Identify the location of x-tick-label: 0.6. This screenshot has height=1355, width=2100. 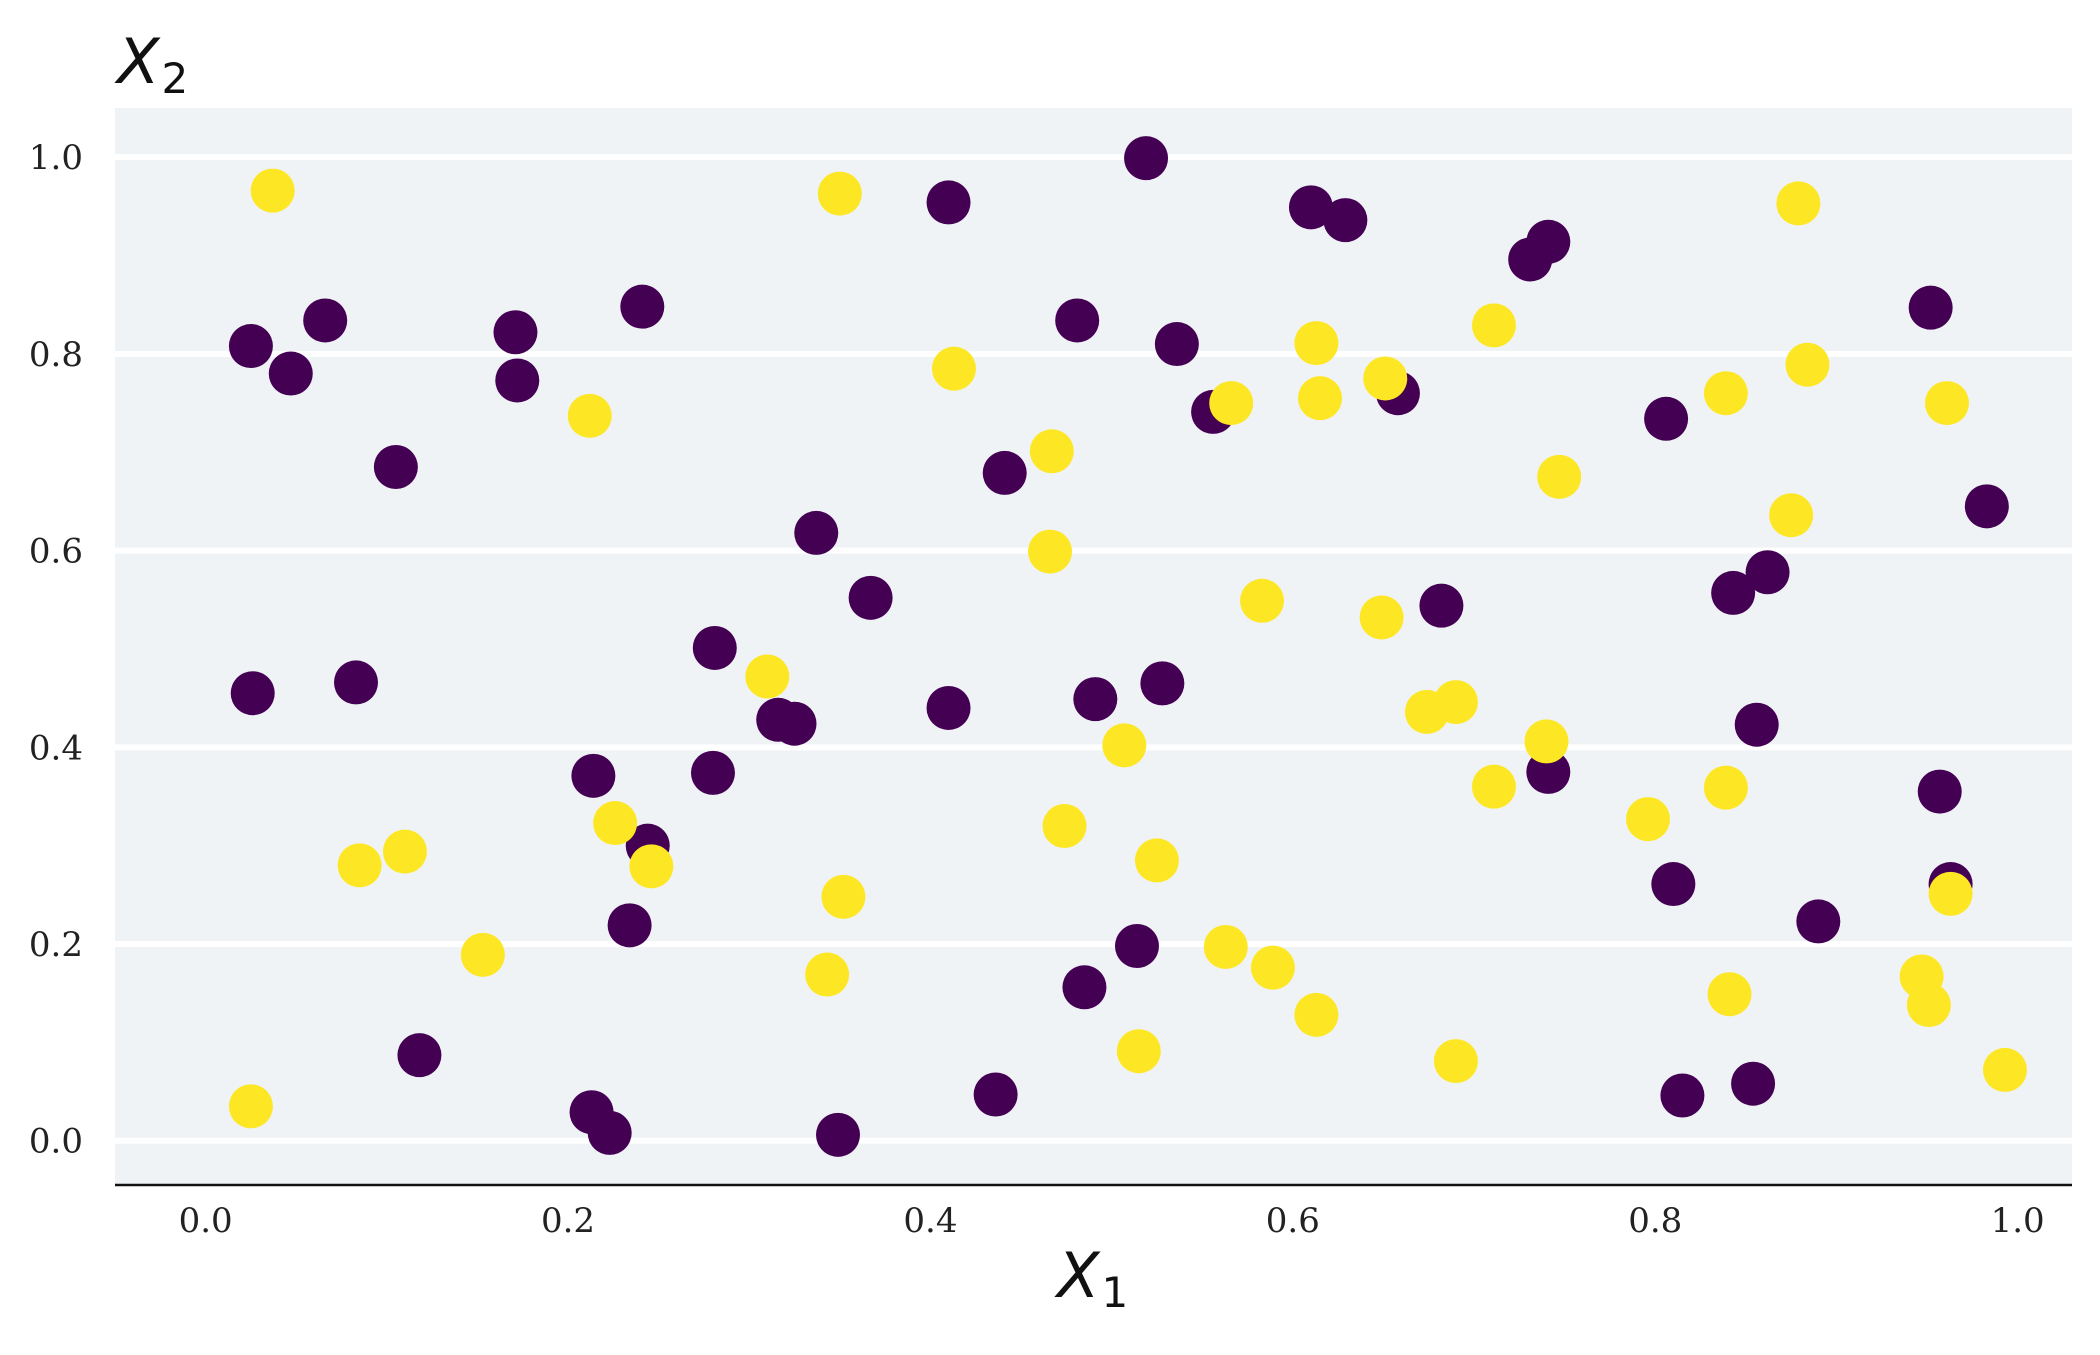
(1293, 1221).